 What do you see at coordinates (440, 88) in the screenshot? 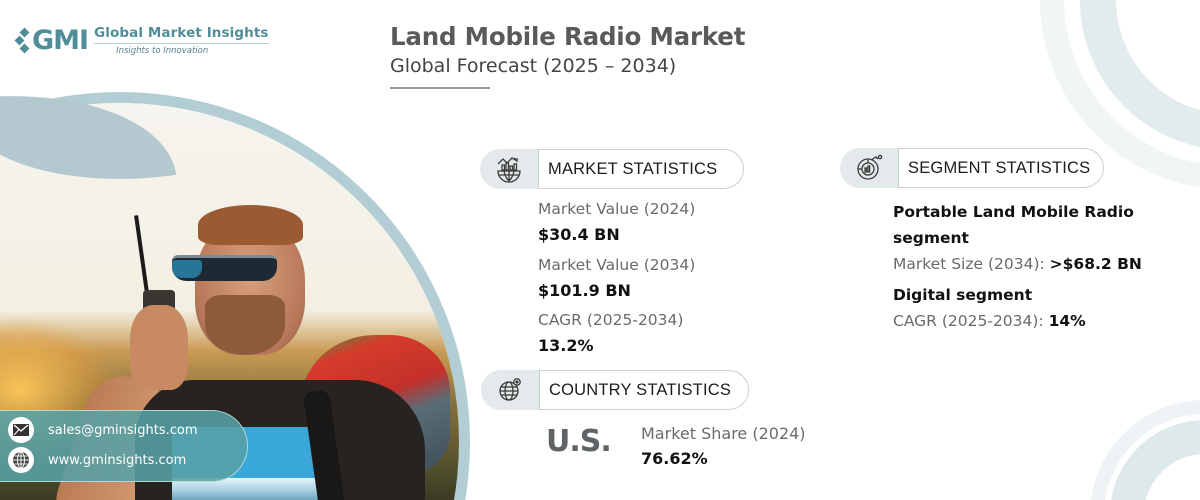
I see `title-divider` at bounding box center [440, 88].